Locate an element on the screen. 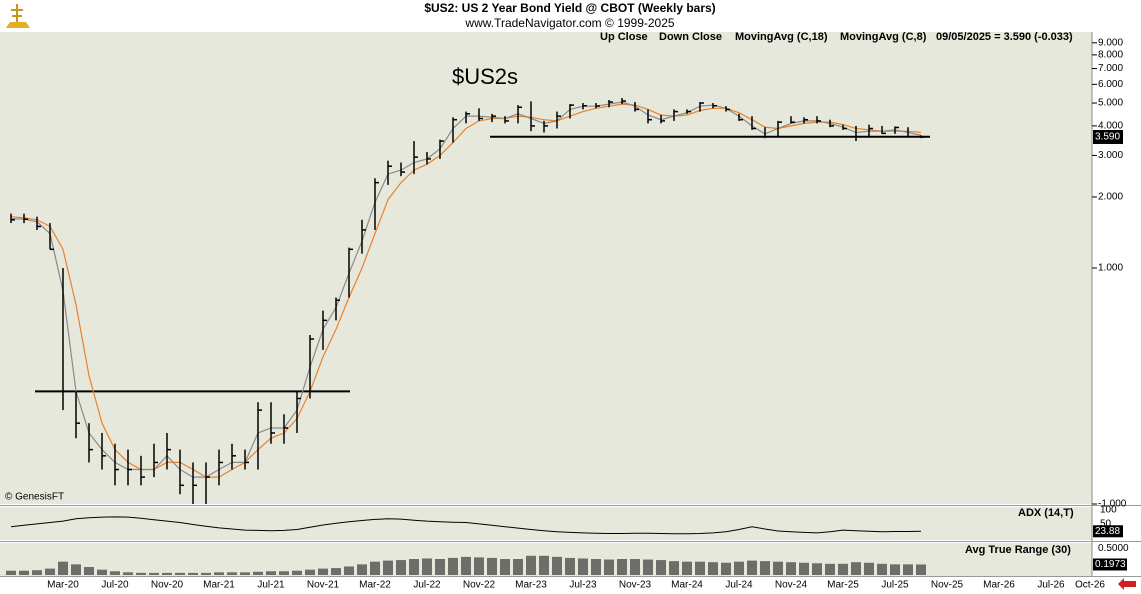  legend-entry: Up Close is located at coordinates (624, 37).